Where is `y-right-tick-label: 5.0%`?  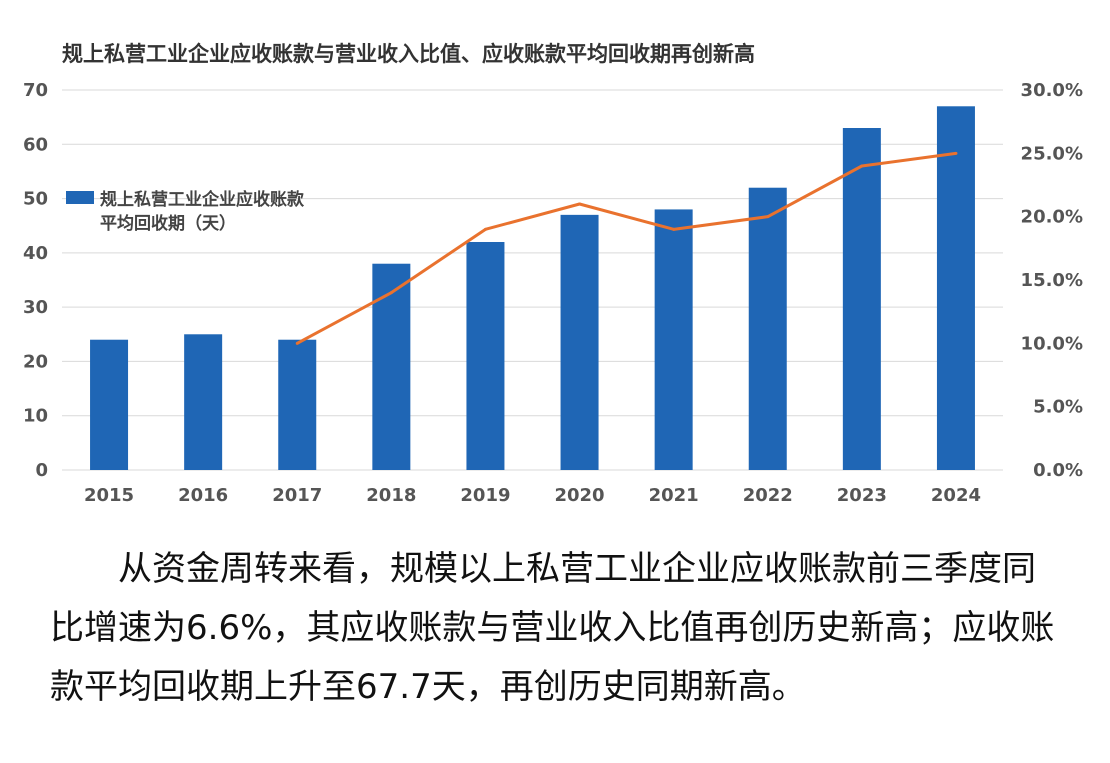 y-right-tick-label: 5.0% is located at coordinates (1058, 407).